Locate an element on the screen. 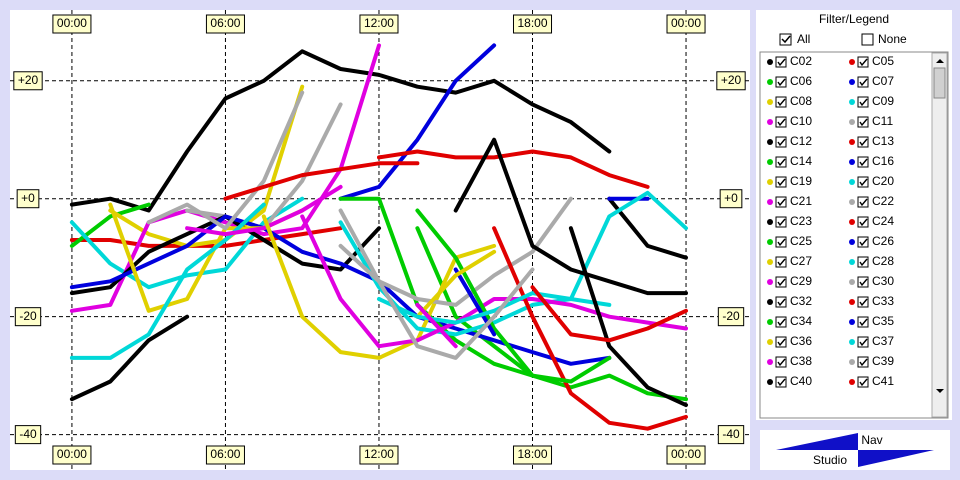 Image resolution: width=960 pixels, height=480 pixels. legend-label: C22 is located at coordinates (883, 201).